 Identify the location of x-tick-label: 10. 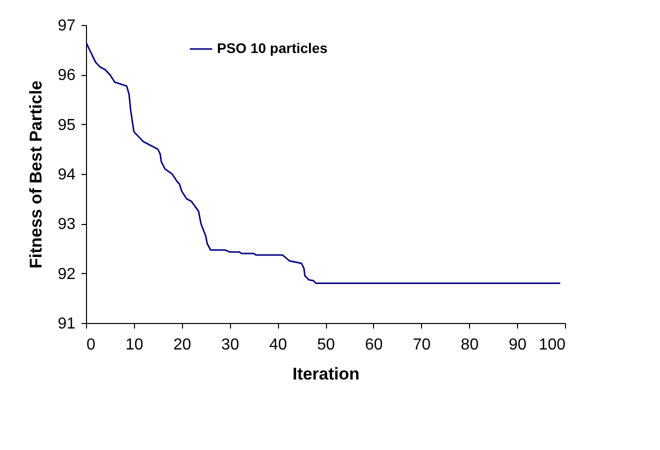
(135, 345).